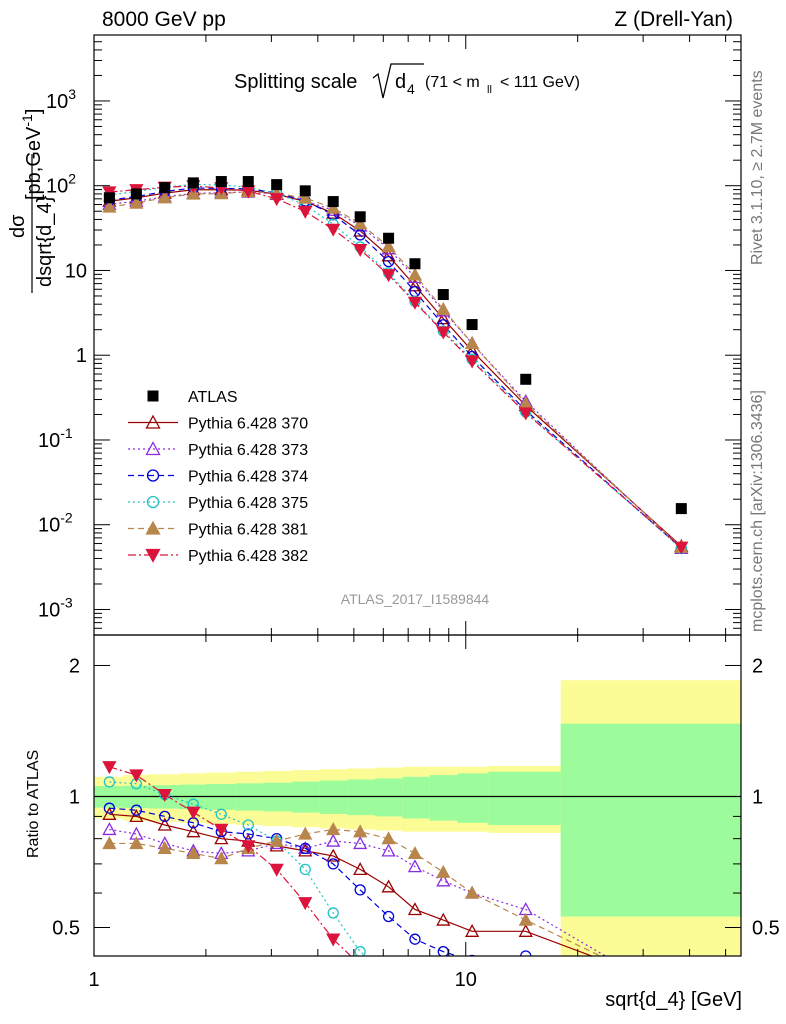 This screenshot has height=1024, width=786. Describe the element at coordinates (673, 1000) in the screenshot. I see `x-axis-label: sqrt{d_4} [GeV]` at that location.